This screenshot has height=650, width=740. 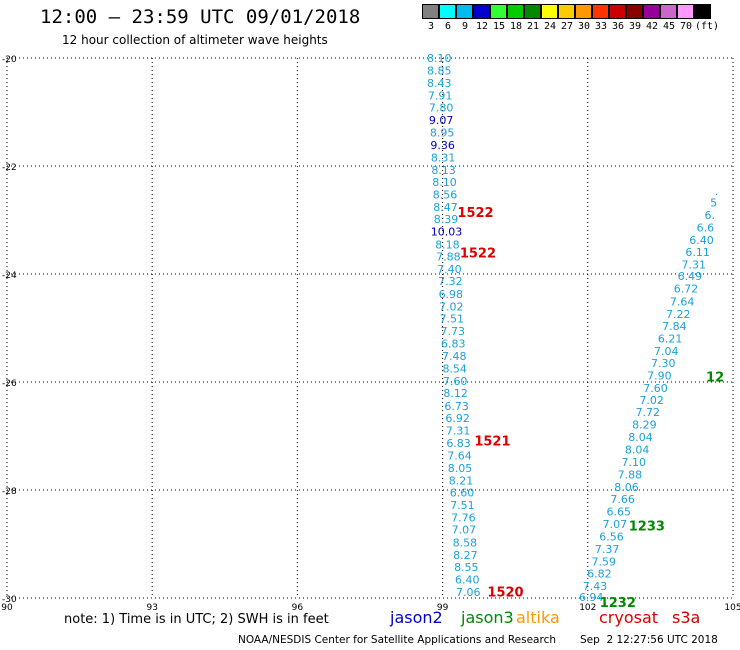 I want to click on wave-height-value: 8.55, so click(x=466, y=567).